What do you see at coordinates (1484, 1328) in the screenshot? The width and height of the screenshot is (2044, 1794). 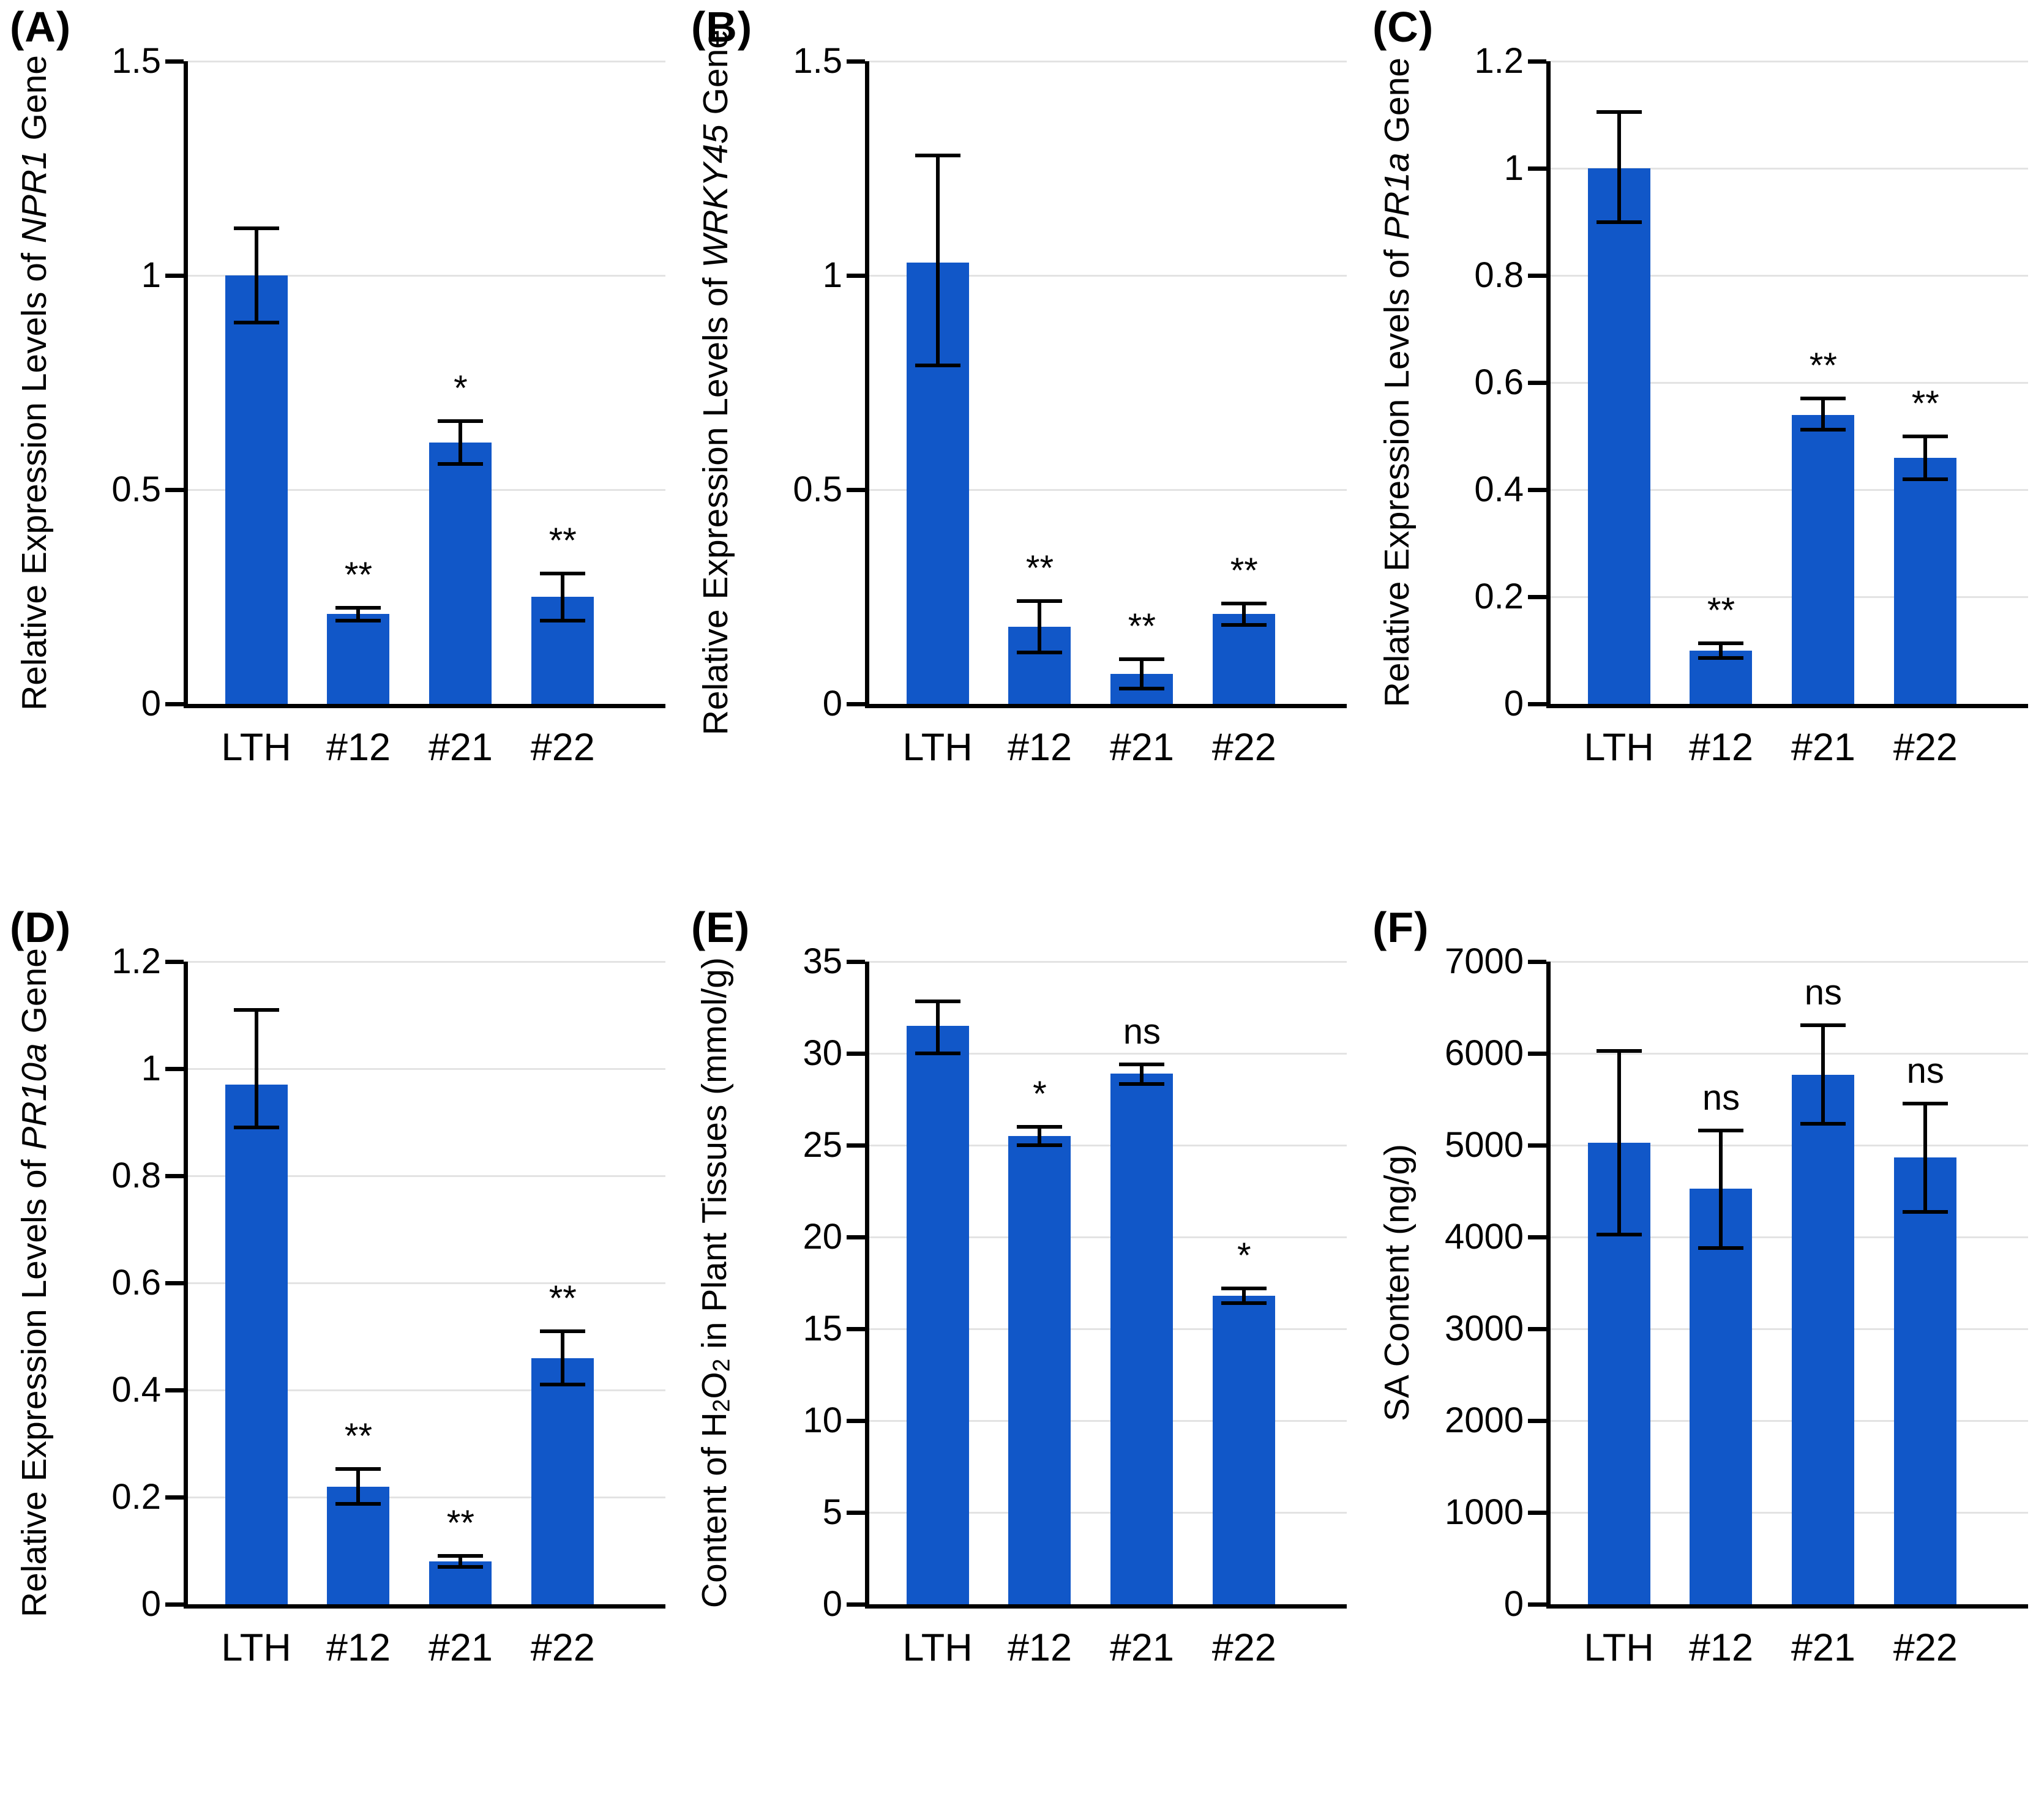 I see `y-tick-label: 3000` at bounding box center [1484, 1328].